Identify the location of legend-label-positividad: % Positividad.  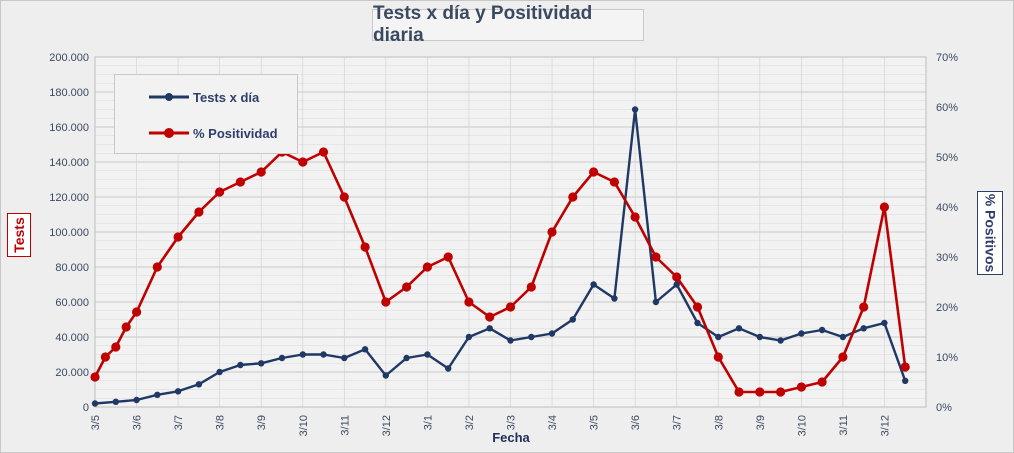
(235, 133).